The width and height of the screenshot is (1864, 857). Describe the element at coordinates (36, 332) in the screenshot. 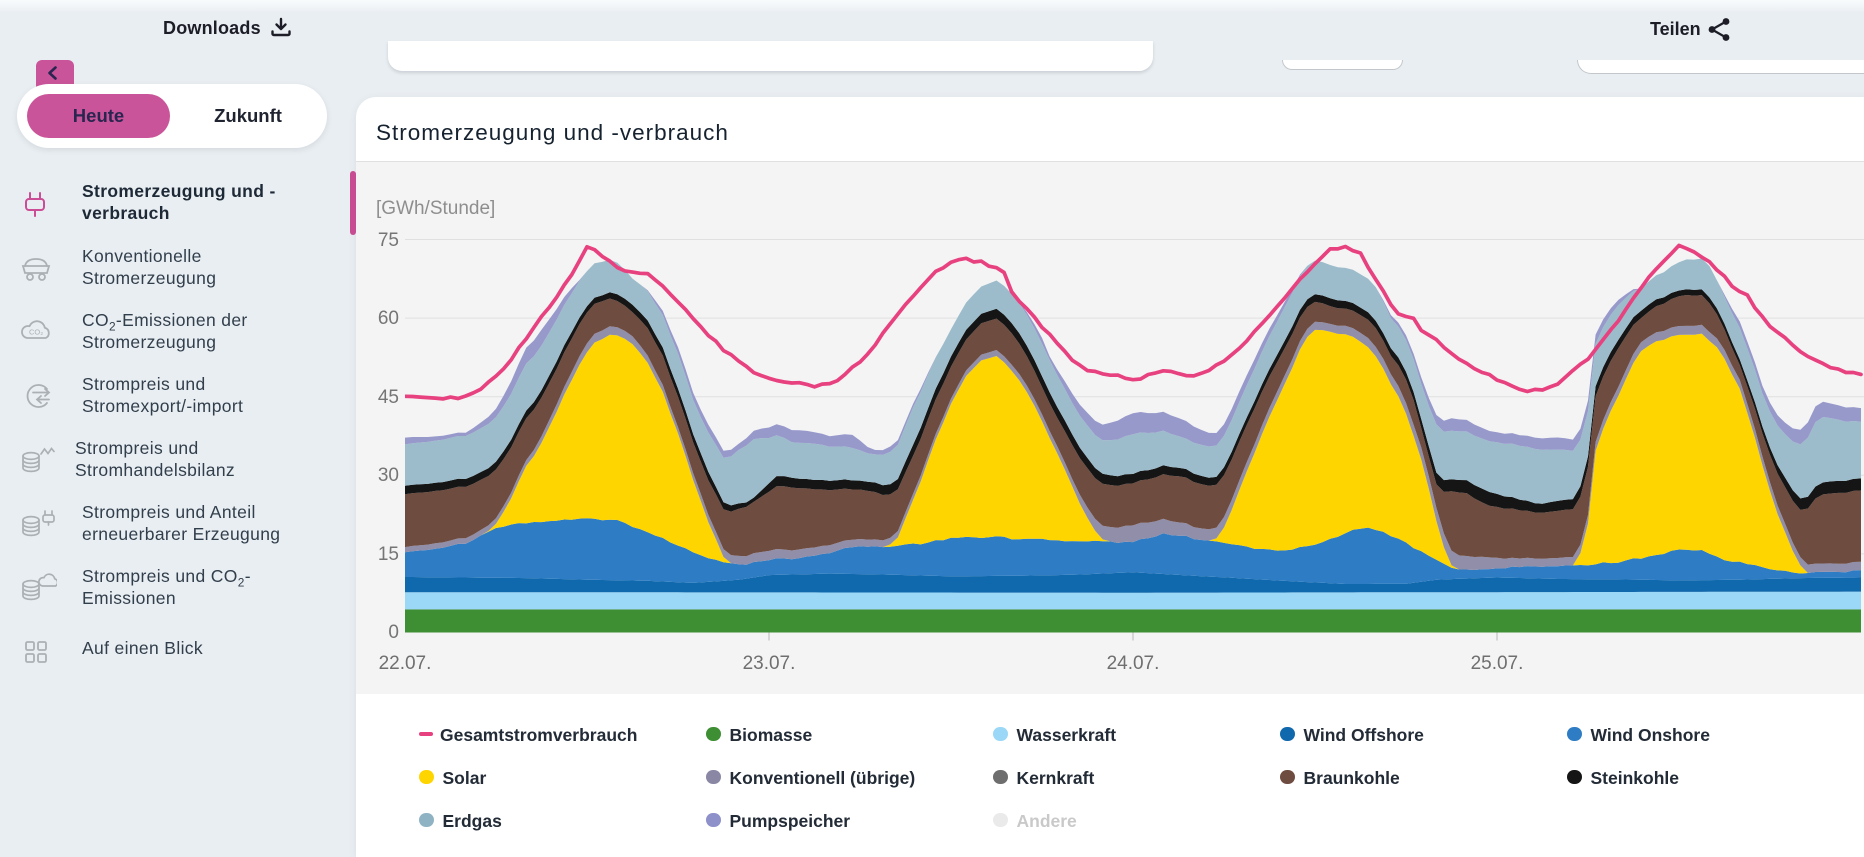

I see `svg-text: CO₂` at that location.